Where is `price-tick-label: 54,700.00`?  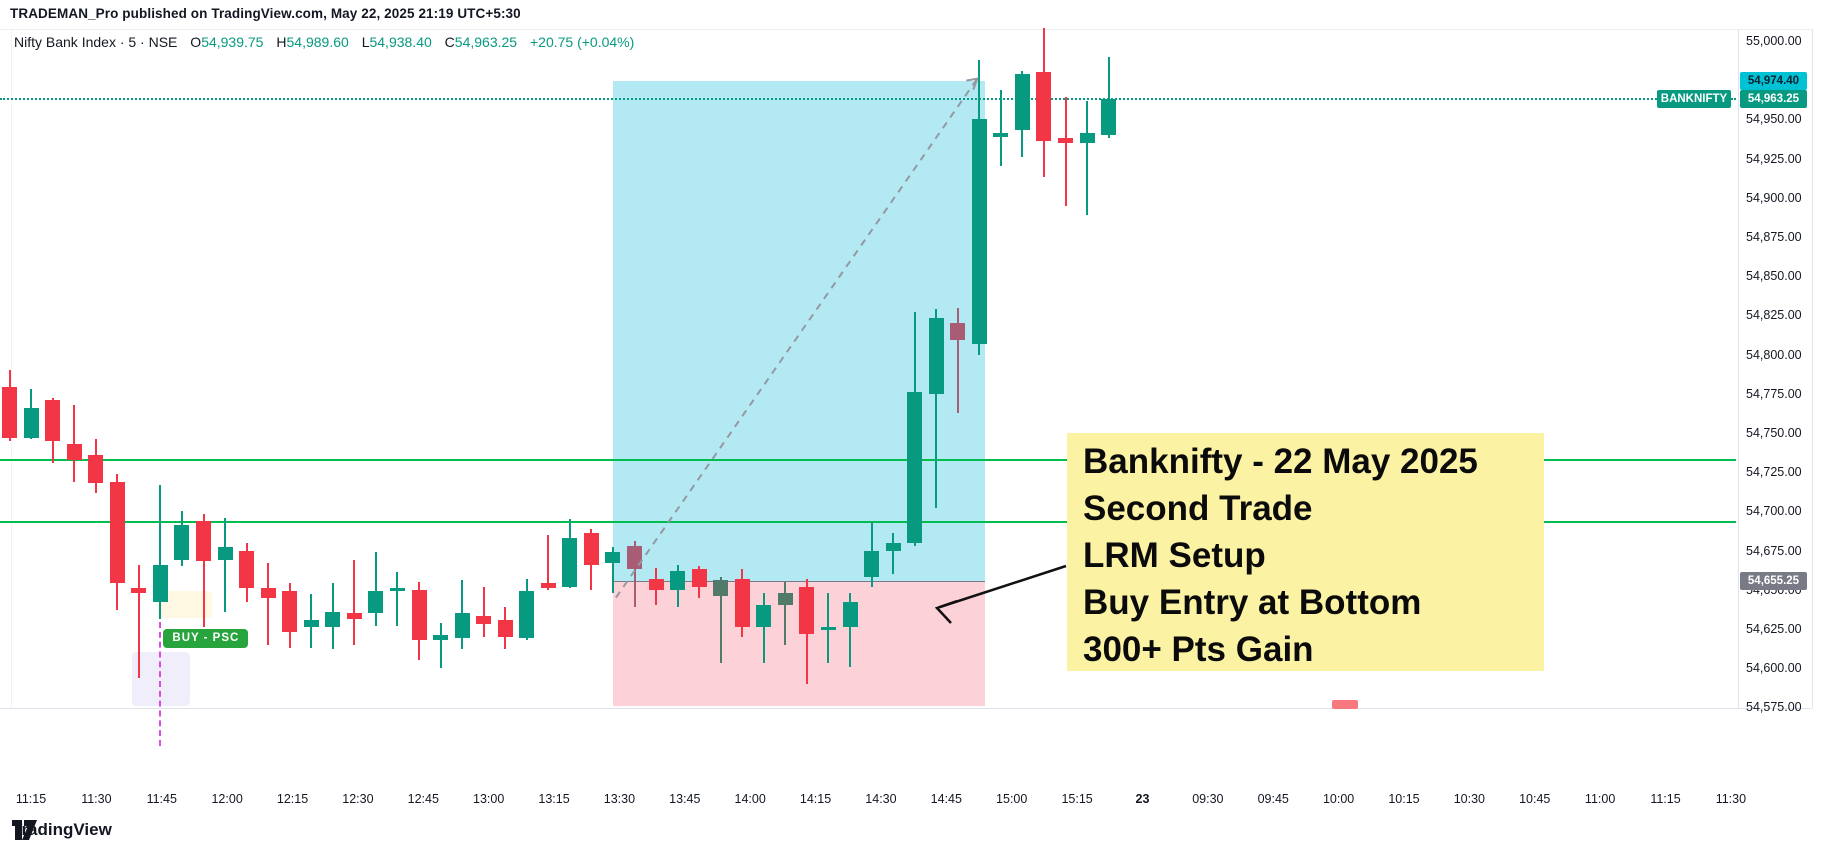 price-tick-label: 54,700.00 is located at coordinates (1774, 511).